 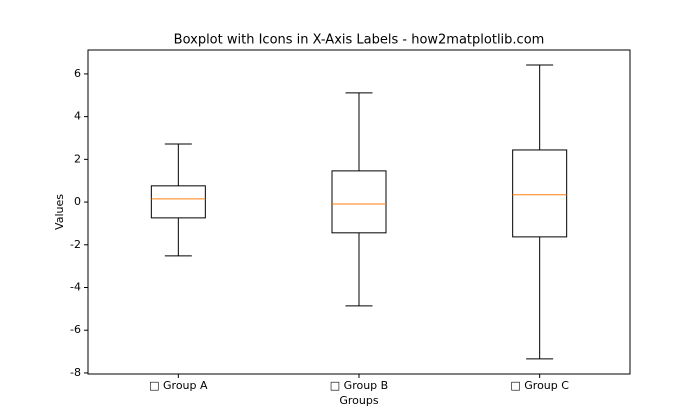 I want to click on y-tick-label: 6, so click(x=77, y=73).